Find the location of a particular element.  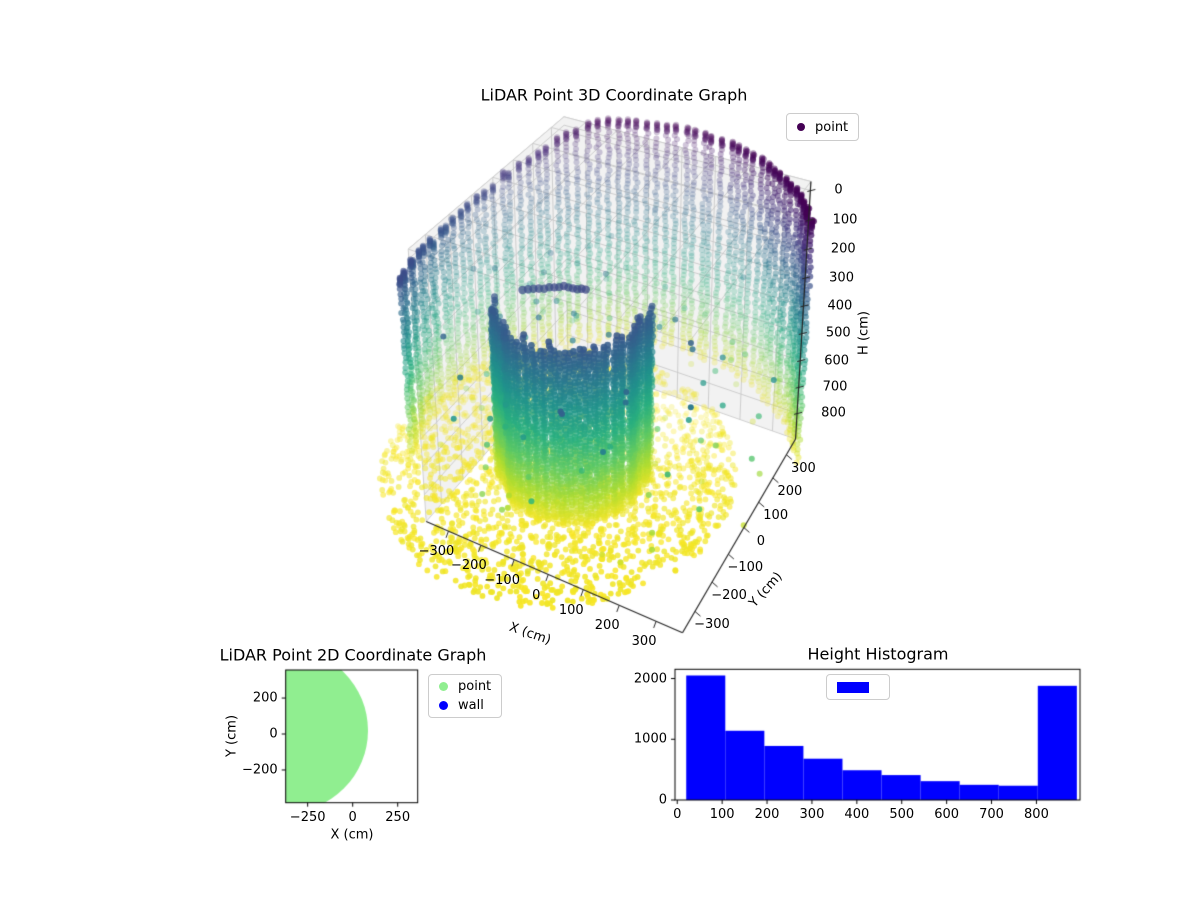

plot3d-legend: point is located at coordinates (823, 127).